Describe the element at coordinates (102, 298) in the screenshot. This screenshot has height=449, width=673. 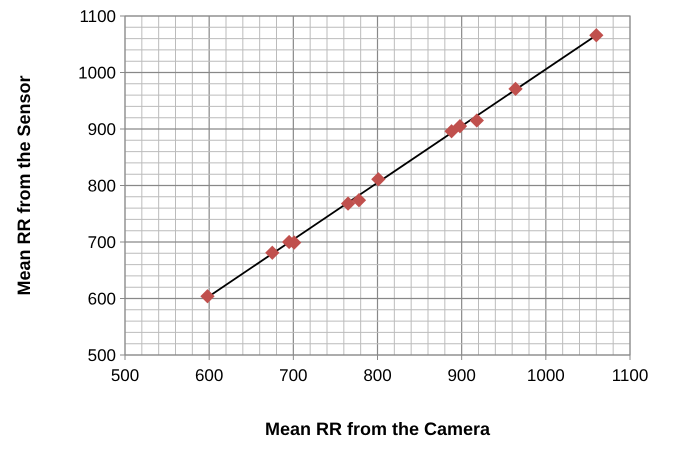
I see `y-tick-label: 600` at that location.